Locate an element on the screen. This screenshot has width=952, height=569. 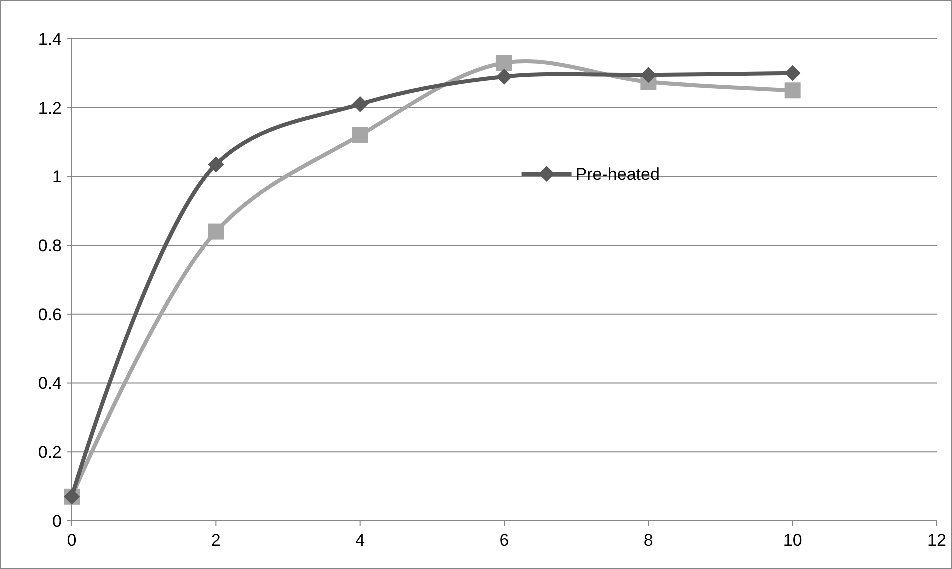
y-tick-label: 0.6 is located at coordinates (50, 314).